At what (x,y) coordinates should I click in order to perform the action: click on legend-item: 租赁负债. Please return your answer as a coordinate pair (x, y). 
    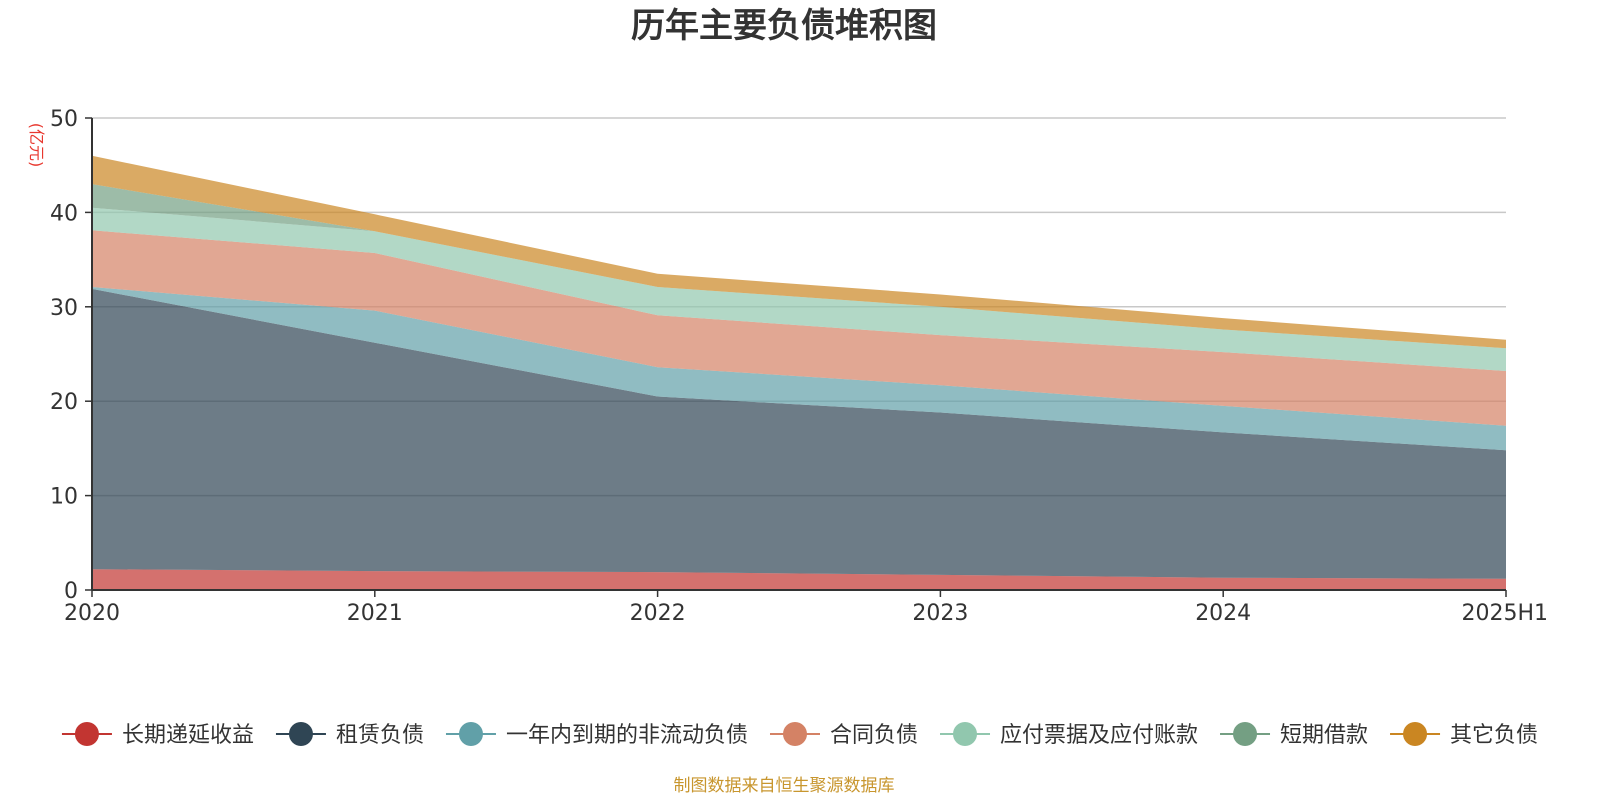
    Looking at the image, I should click on (349, 735).